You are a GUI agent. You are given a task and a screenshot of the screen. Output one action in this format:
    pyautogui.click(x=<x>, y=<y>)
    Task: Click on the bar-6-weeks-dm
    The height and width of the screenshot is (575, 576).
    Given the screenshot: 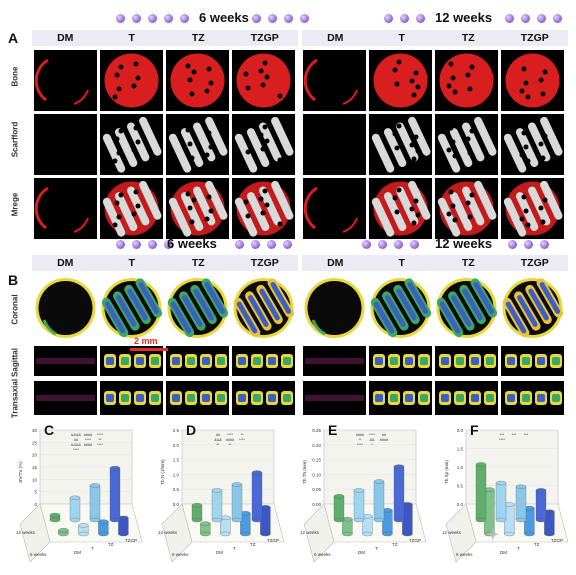 What is the action you would take?
    pyautogui.click(x=347, y=527)
    